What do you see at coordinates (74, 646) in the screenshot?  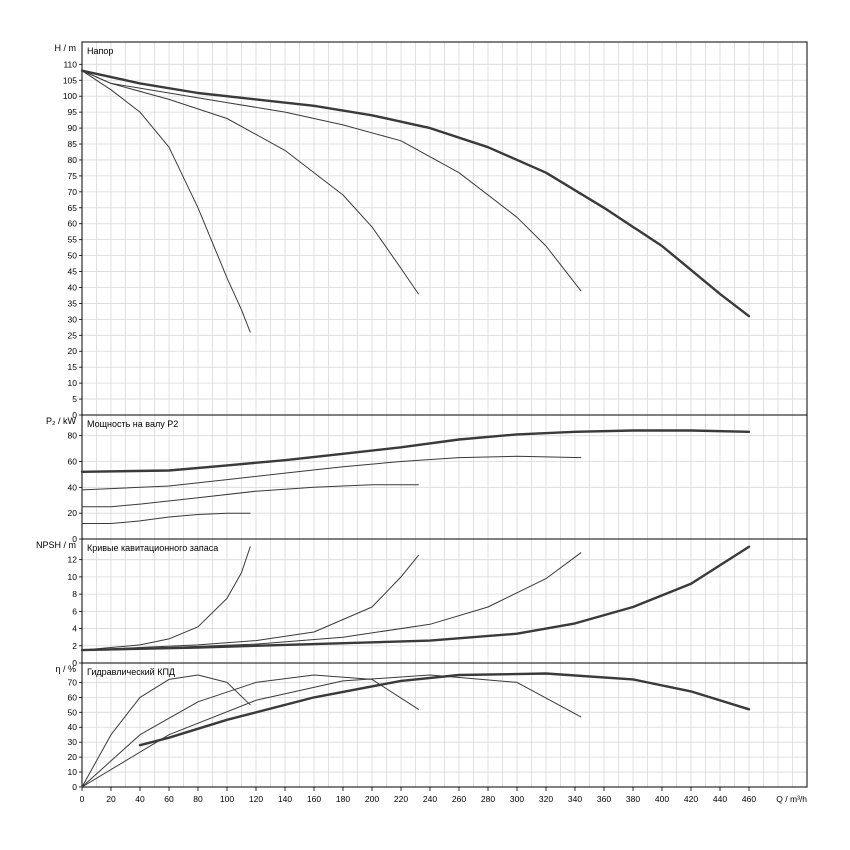 I see `y-tick-label: 2` at bounding box center [74, 646].